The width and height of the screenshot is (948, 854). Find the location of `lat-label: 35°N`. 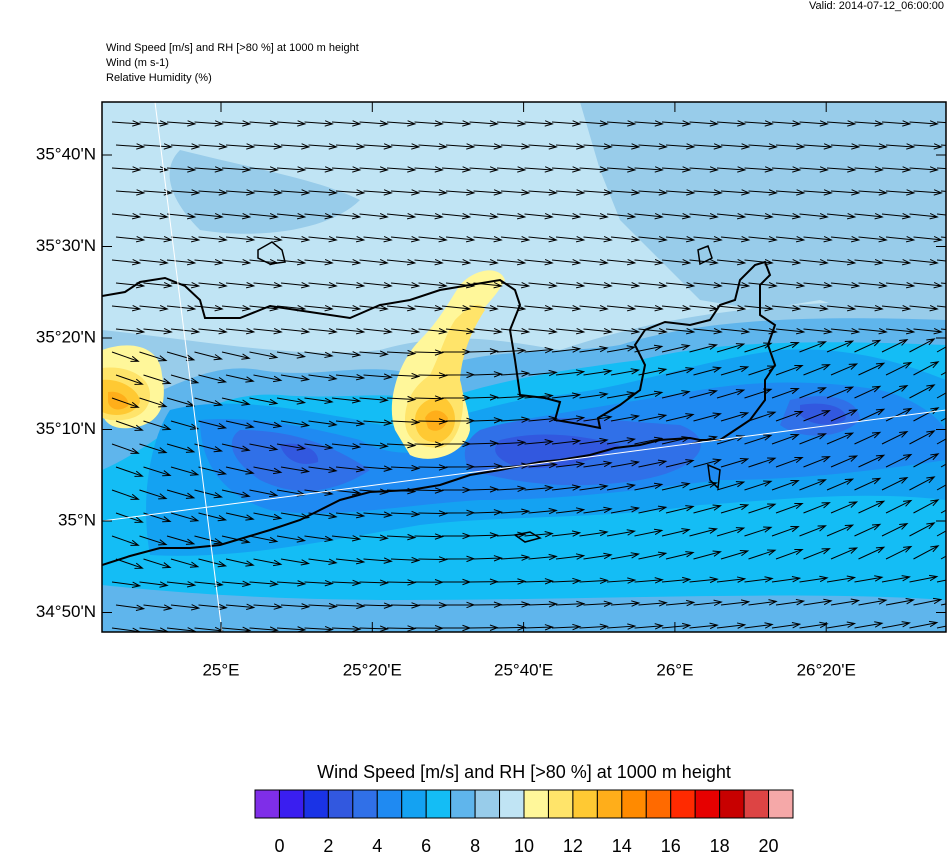

lat-label: 35°N is located at coordinates (77, 519).